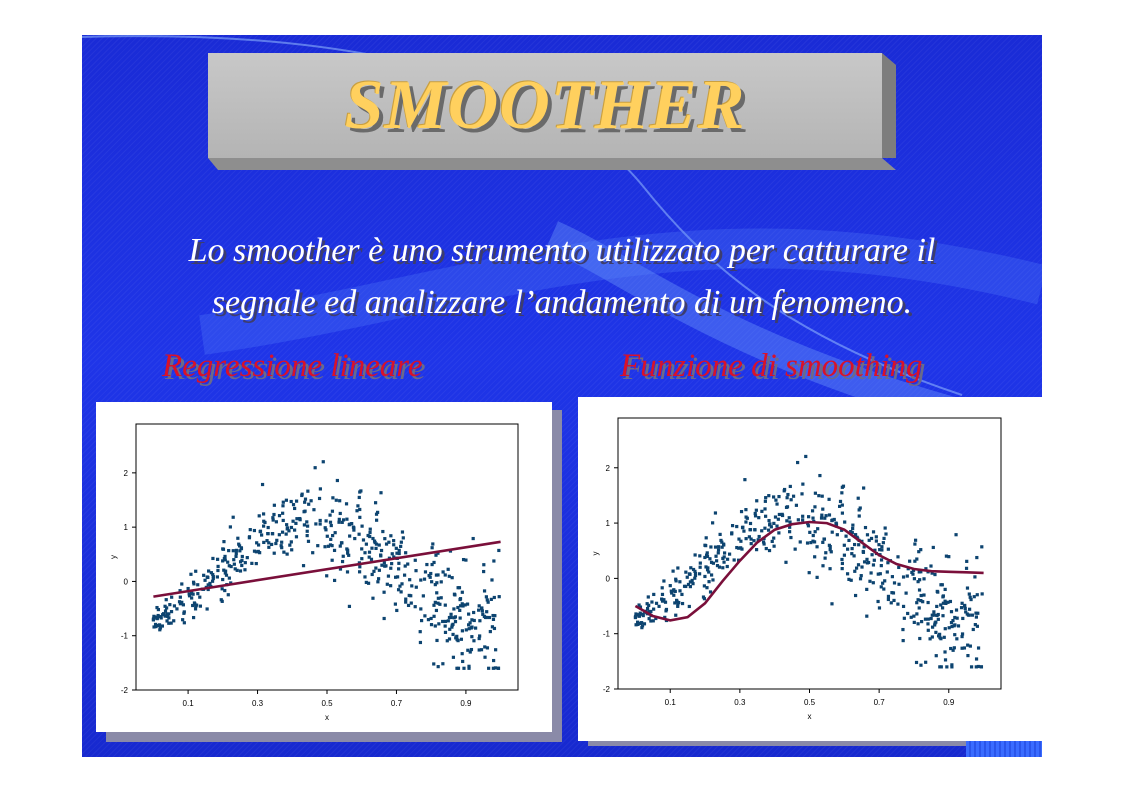  I want to click on left-chart-plot-frame, so click(327, 557).